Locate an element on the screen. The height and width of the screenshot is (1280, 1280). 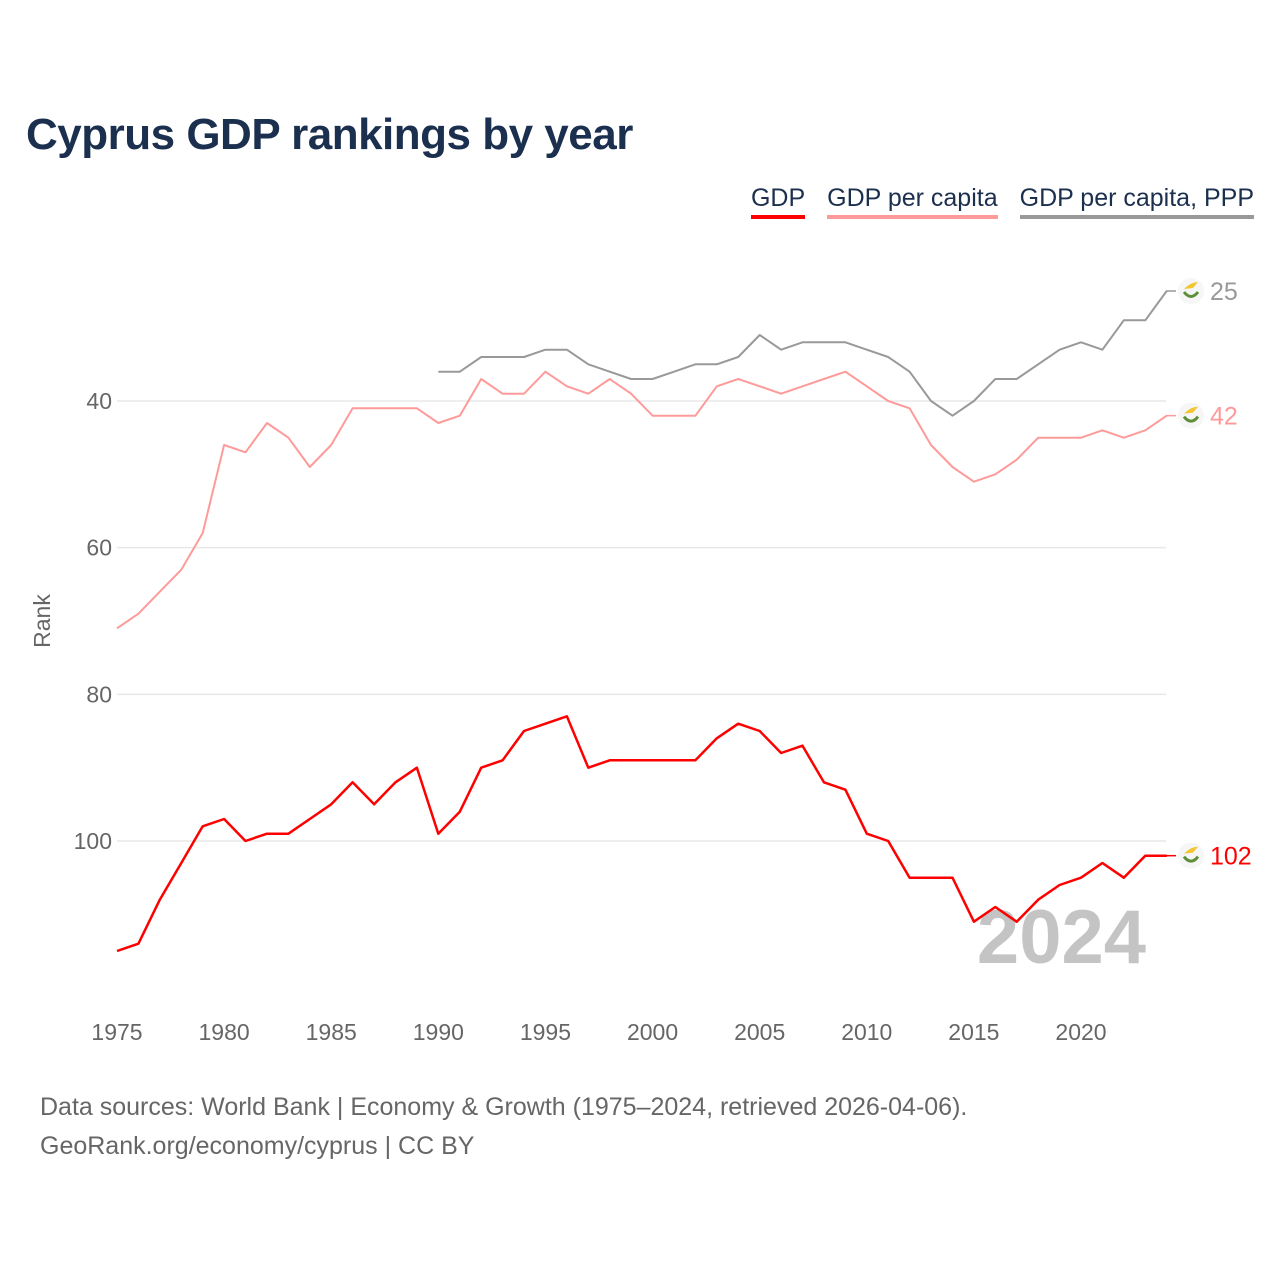
x-tick-label: 2015 is located at coordinates (973, 1032).